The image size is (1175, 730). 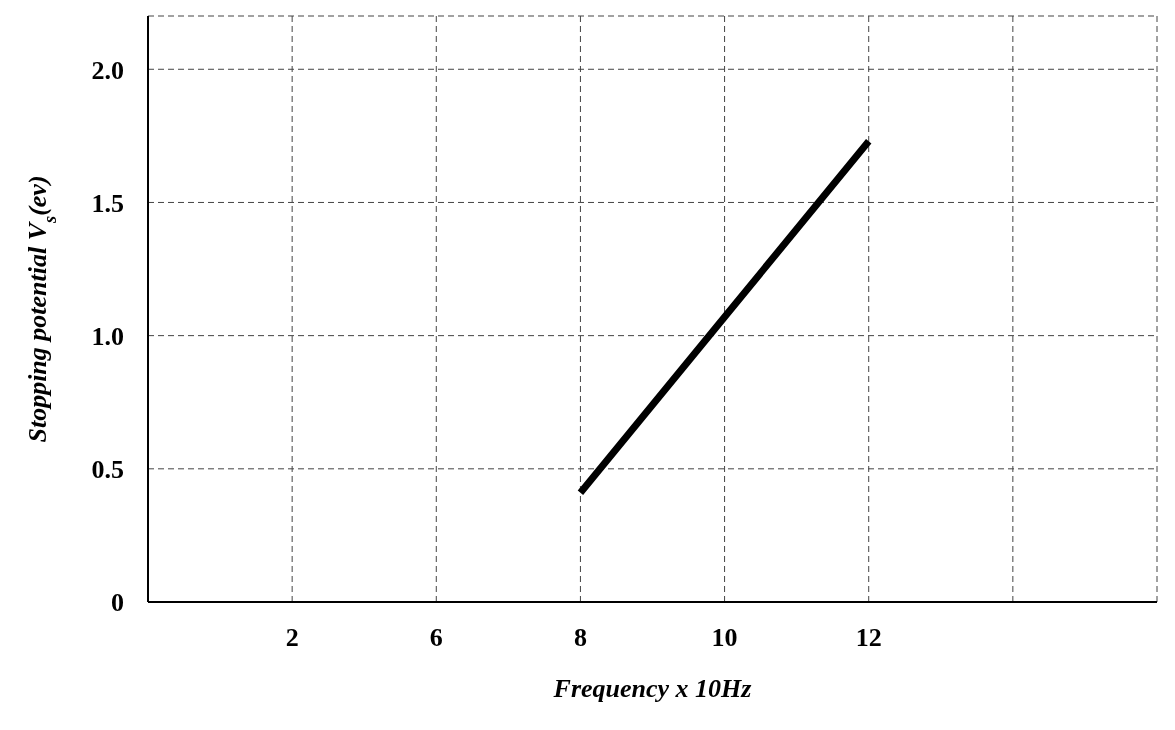 I want to click on y-tick-label: 0.5, so click(x=107, y=470).